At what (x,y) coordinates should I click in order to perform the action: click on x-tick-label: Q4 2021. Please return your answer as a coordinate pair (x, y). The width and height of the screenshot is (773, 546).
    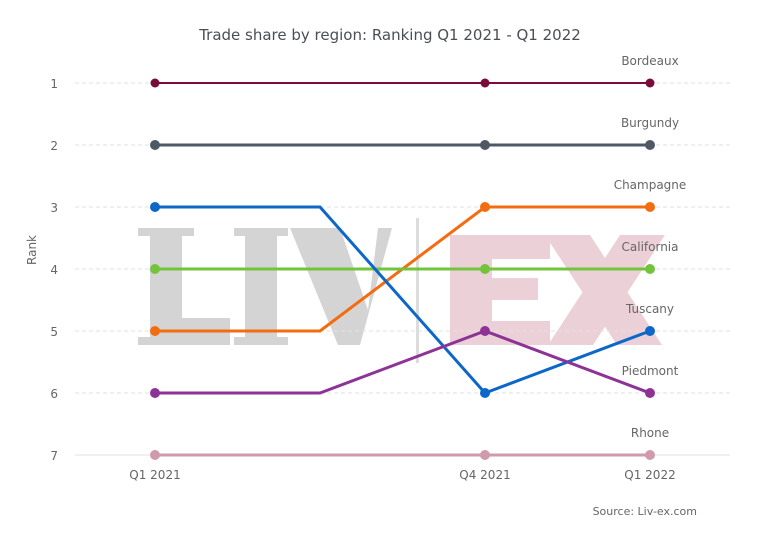
    Looking at the image, I should click on (484, 475).